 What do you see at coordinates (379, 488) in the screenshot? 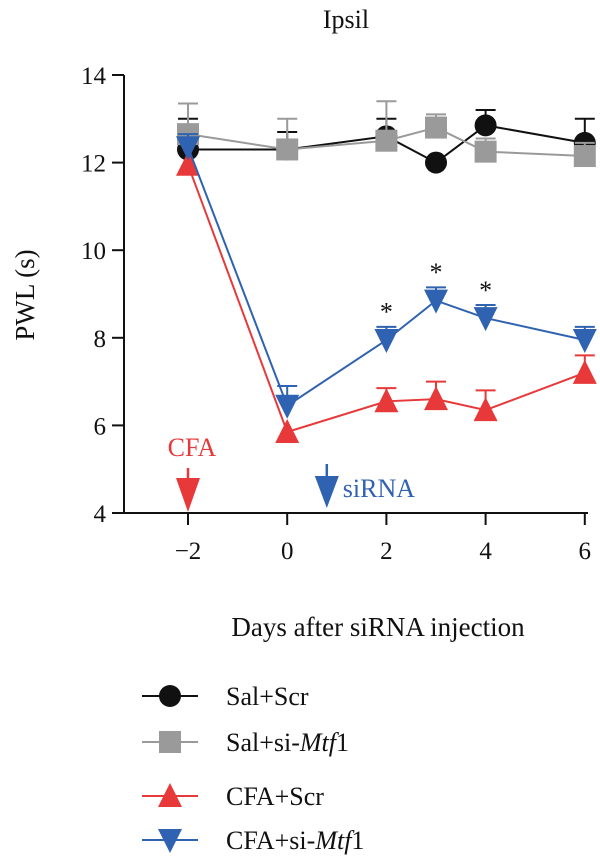
I see `annotation-label: siRNA` at bounding box center [379, 488].